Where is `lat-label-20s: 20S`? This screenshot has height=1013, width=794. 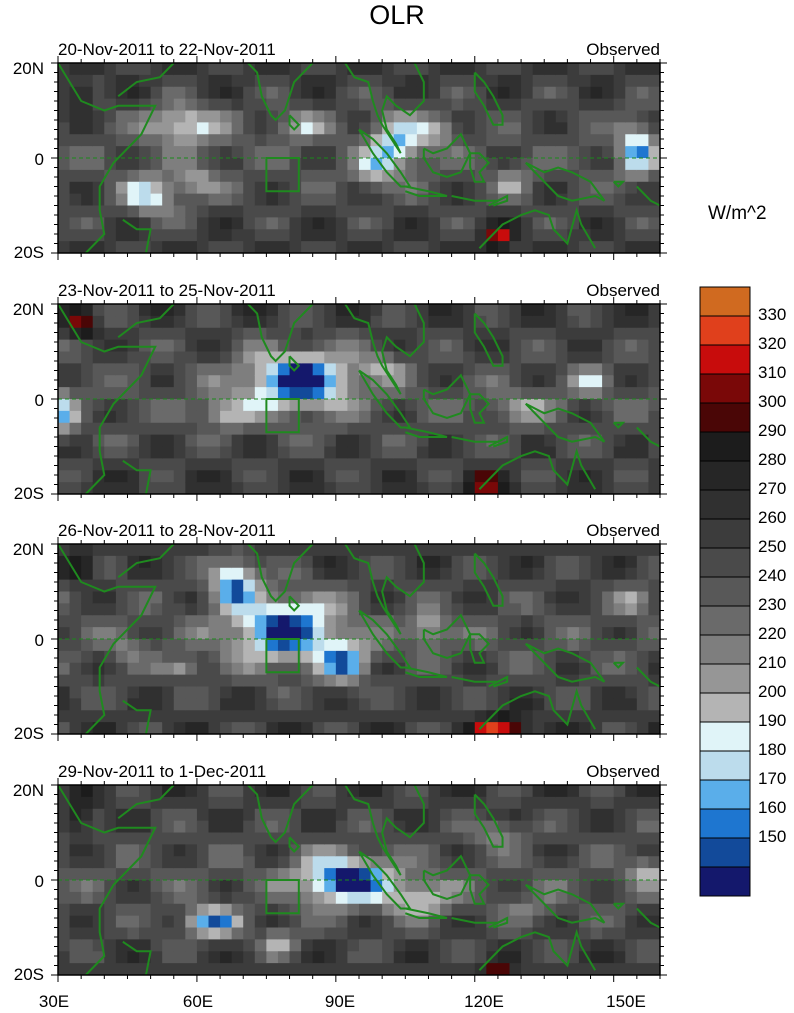 lat-label-20s: 20S is located at coordinates (28, 252).